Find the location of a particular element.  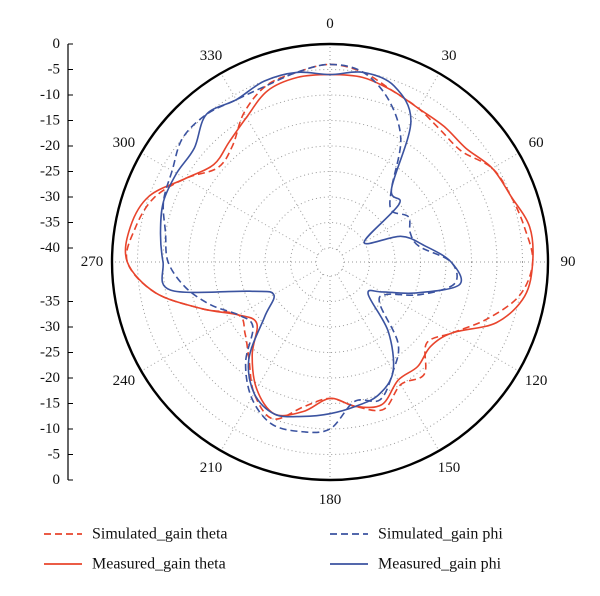

angle-tick-label: 150 is located at coordinates (449, 468).